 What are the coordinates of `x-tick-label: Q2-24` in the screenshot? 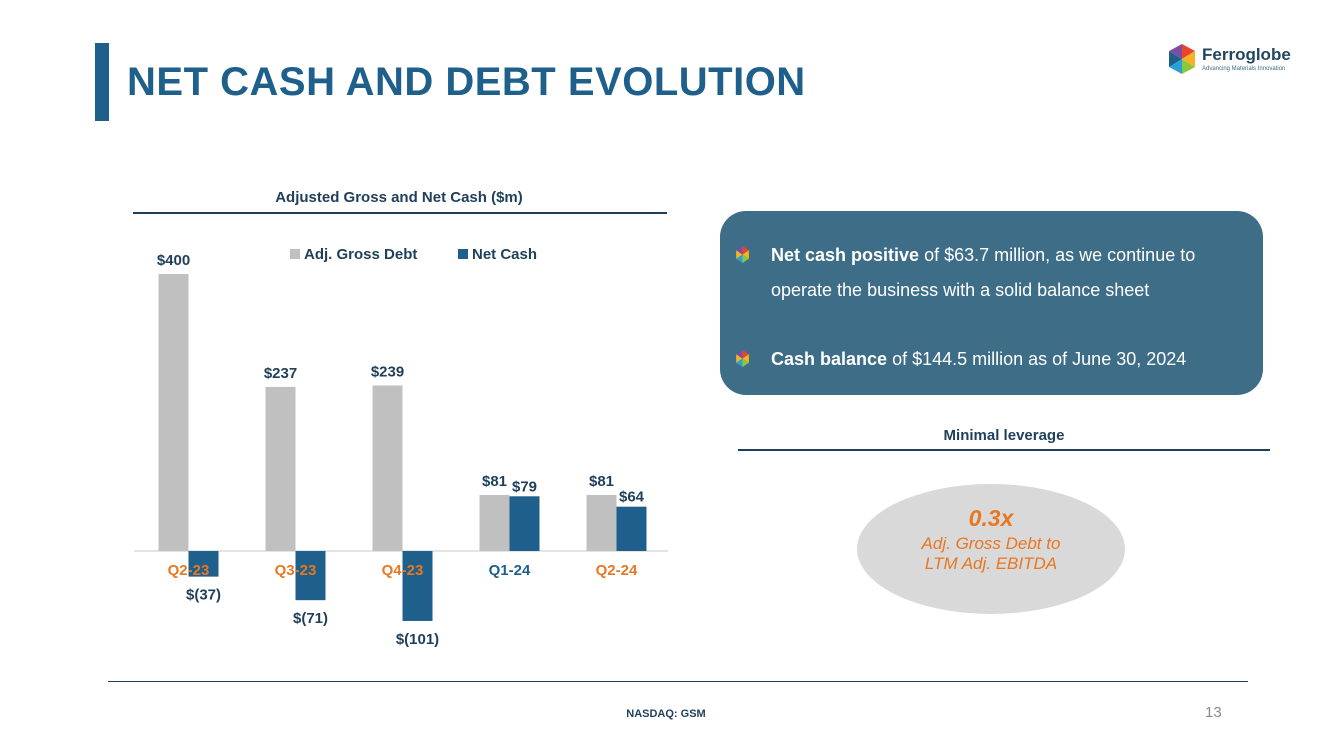 It's located at (617, 570).